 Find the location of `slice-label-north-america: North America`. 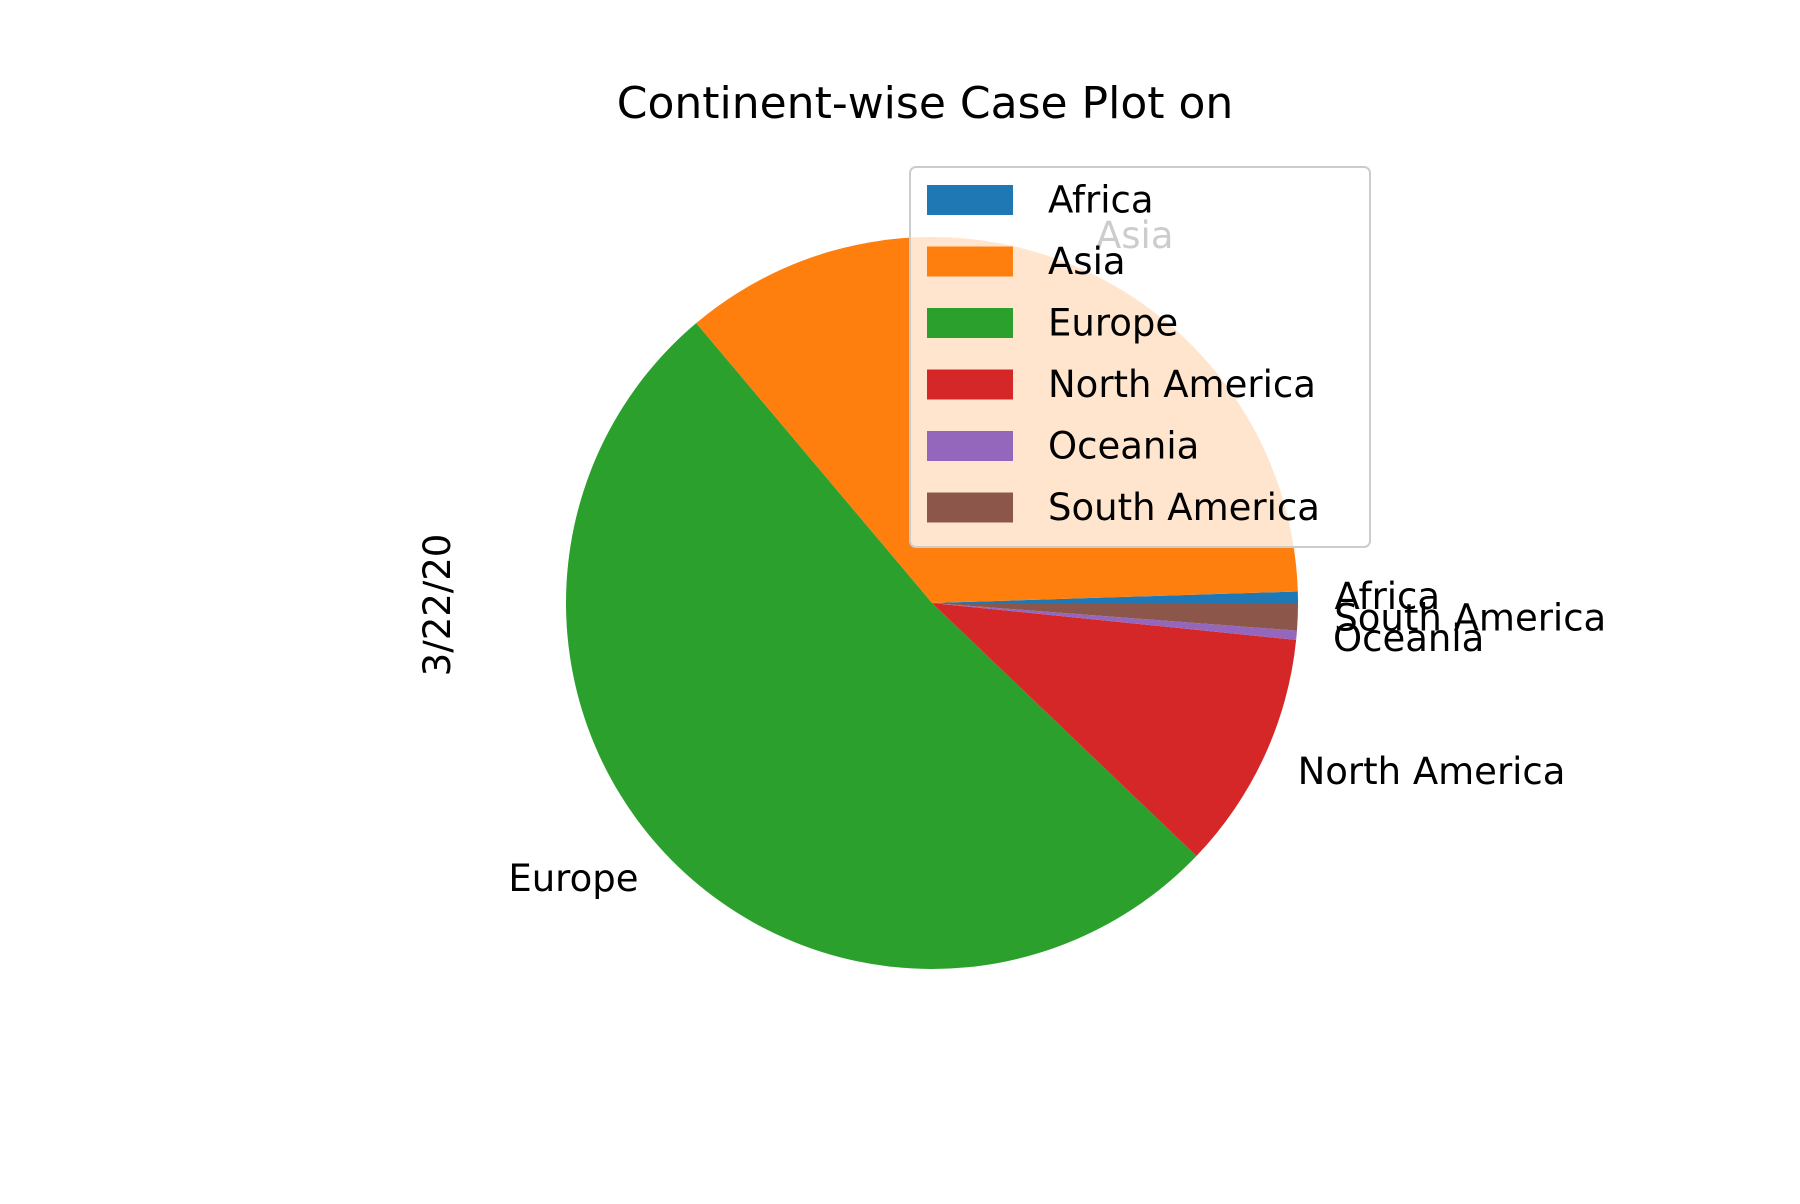

slice-label-north-america: North America is located at coordinates (1432, 771).